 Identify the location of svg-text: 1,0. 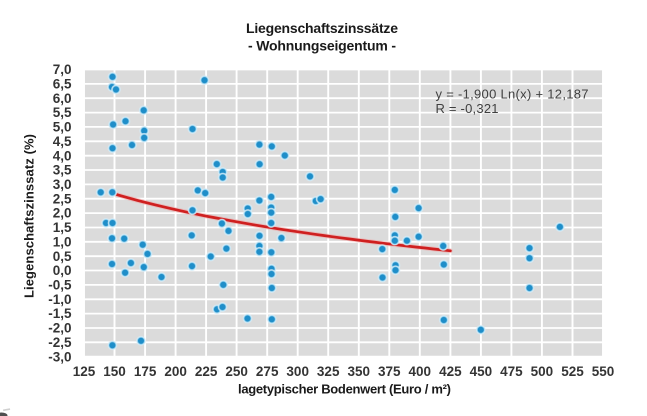
(62, 241).